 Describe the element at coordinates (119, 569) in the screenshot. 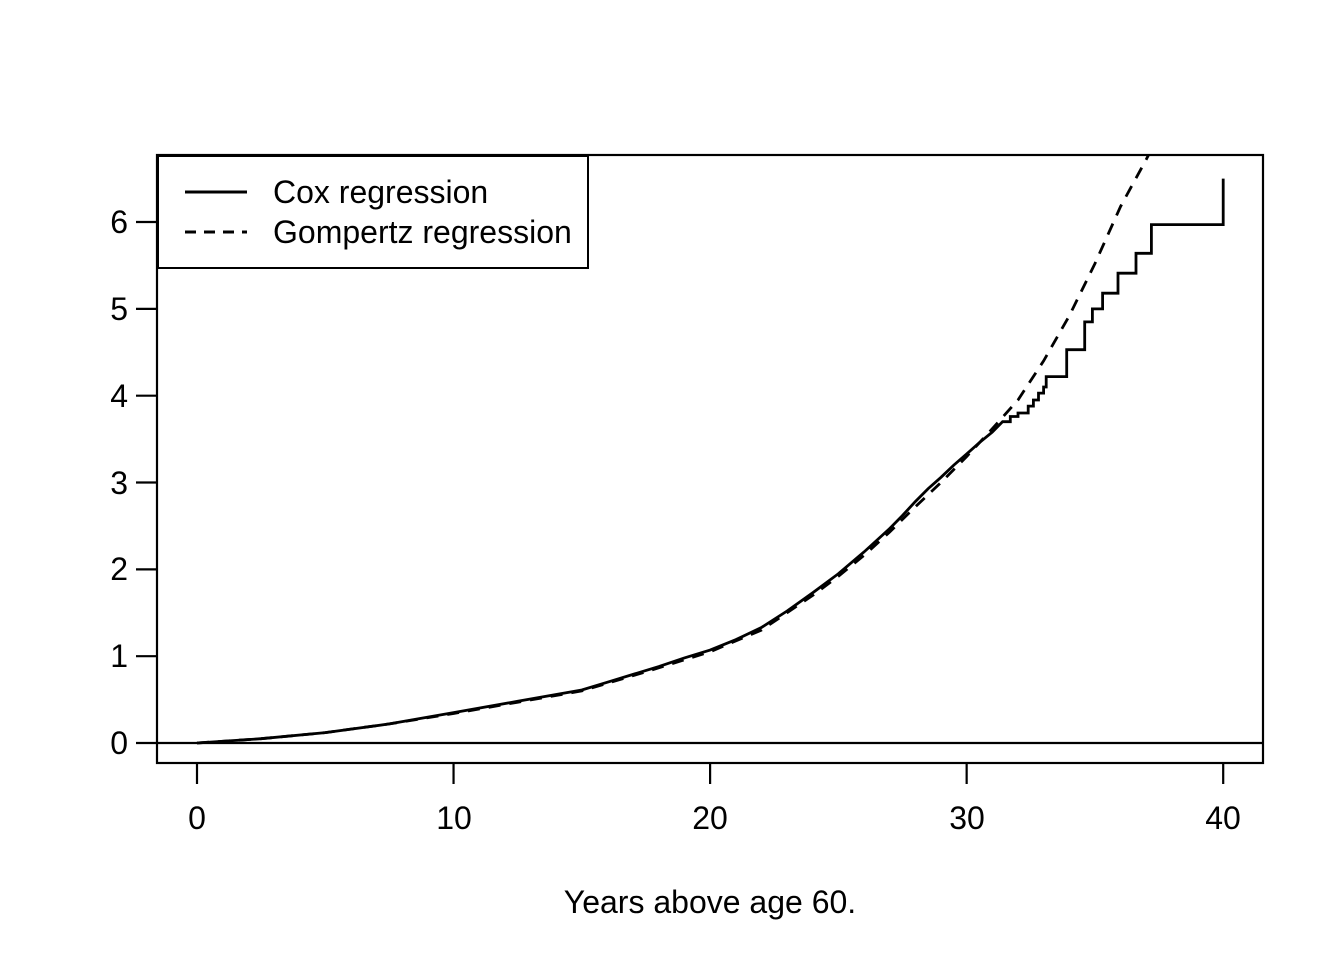

I see `y-tick-label-2: 2` at that location.